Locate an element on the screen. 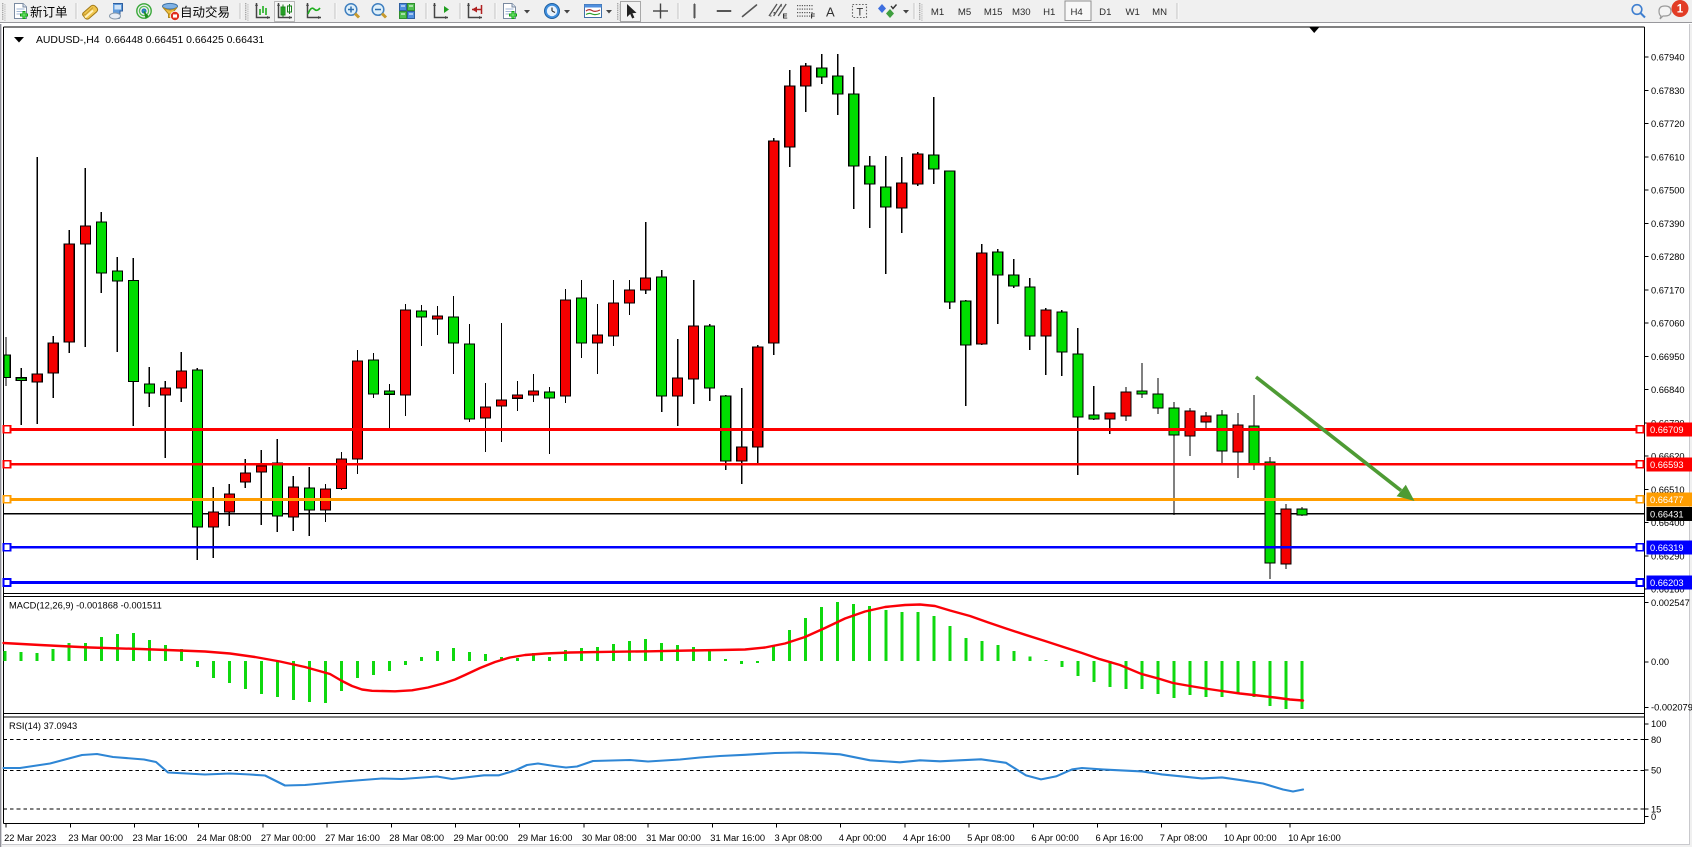  svg-text: F is located at coordinates (813, 16).